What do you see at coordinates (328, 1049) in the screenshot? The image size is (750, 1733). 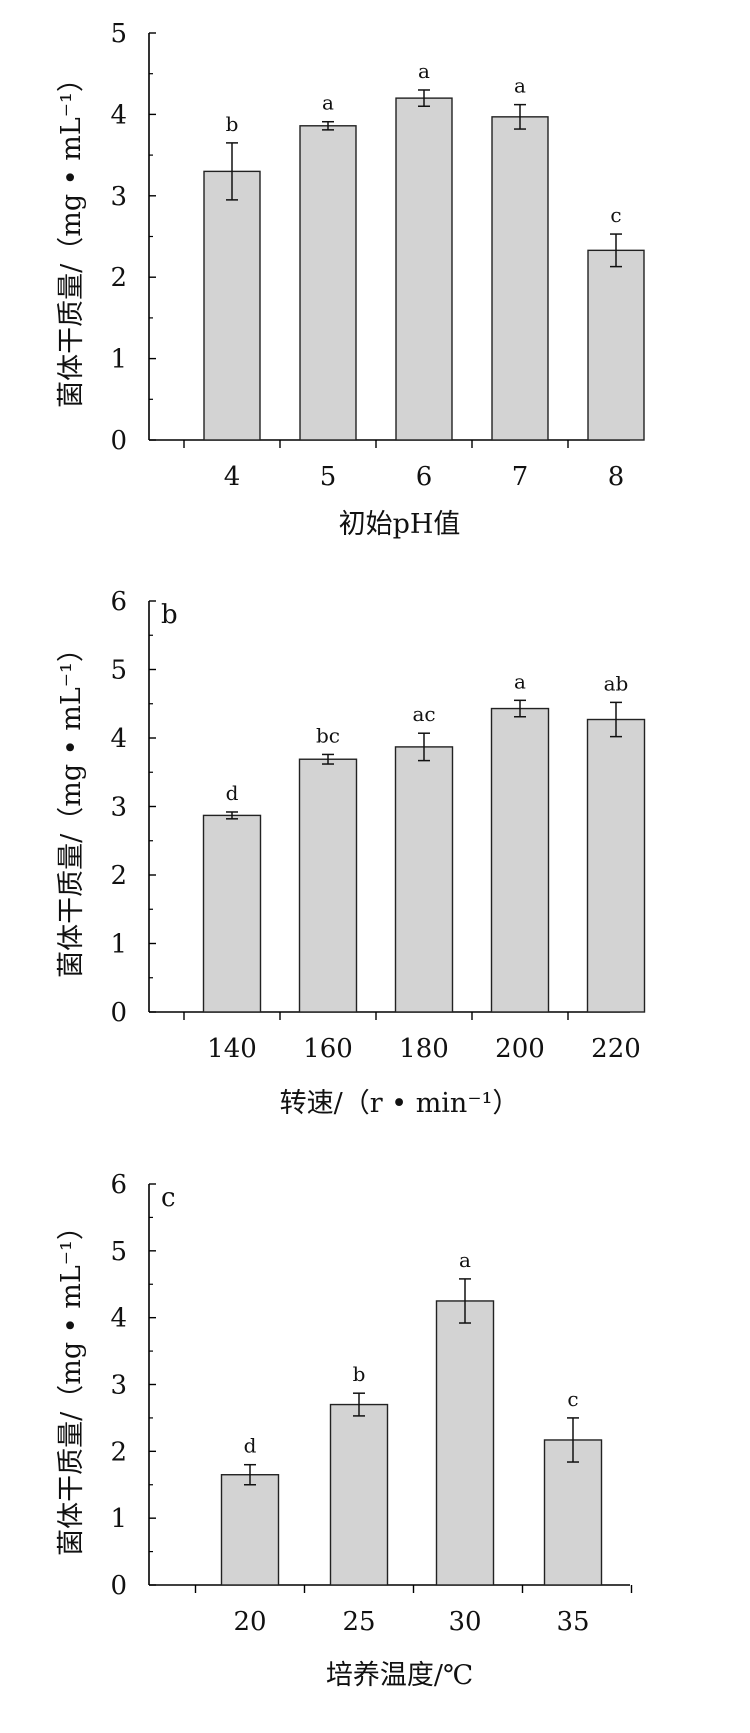 I see `x-tick-label: 160` at bounding box center [328, 1049].